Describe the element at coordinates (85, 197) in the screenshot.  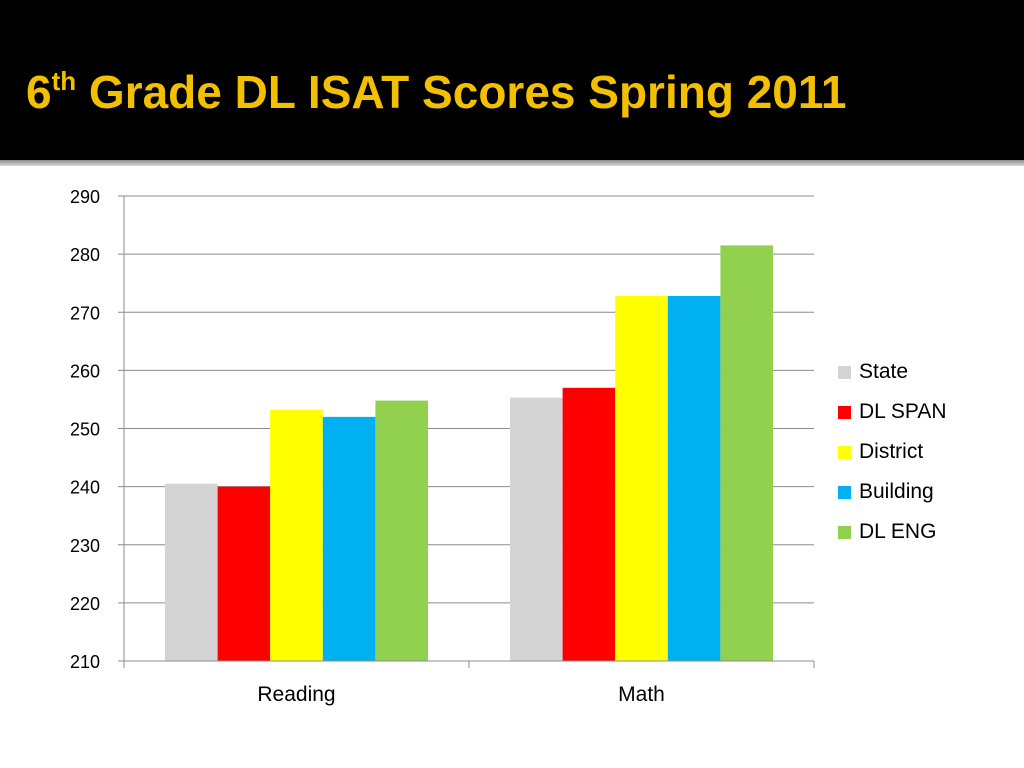
I see `y-tick-label: 290` at that location.